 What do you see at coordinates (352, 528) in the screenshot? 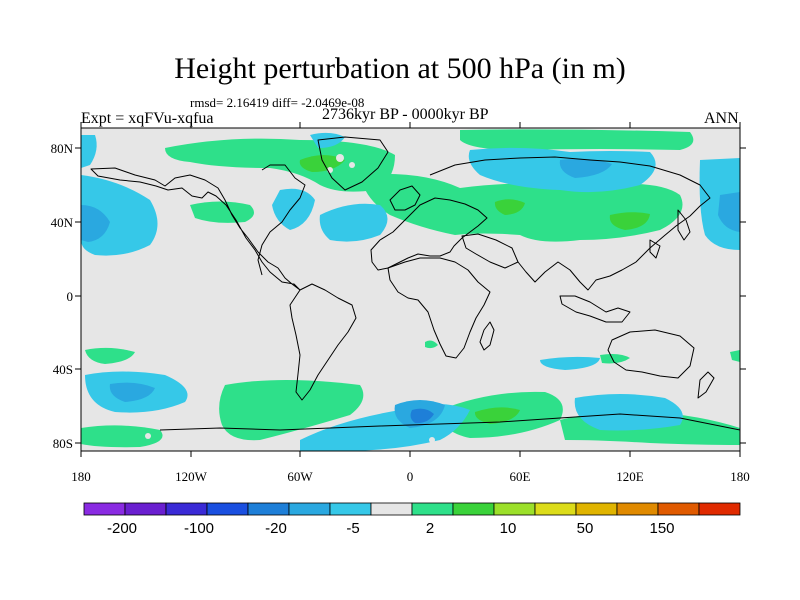
I see `colorbar-label: -5` at bounding box center [352, 528].